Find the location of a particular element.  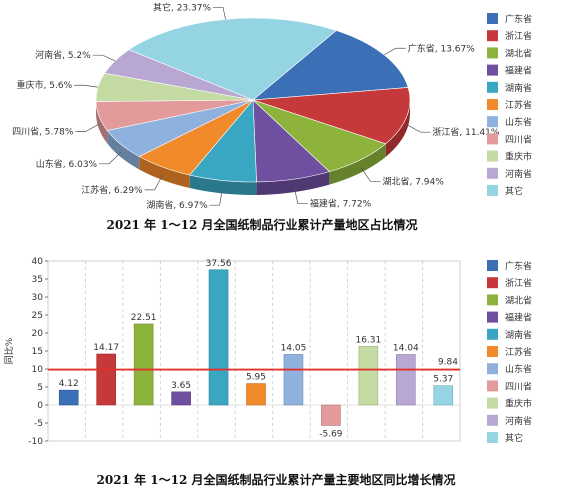

bar-value-label: 14.04 is located at coordinates (406, 348).